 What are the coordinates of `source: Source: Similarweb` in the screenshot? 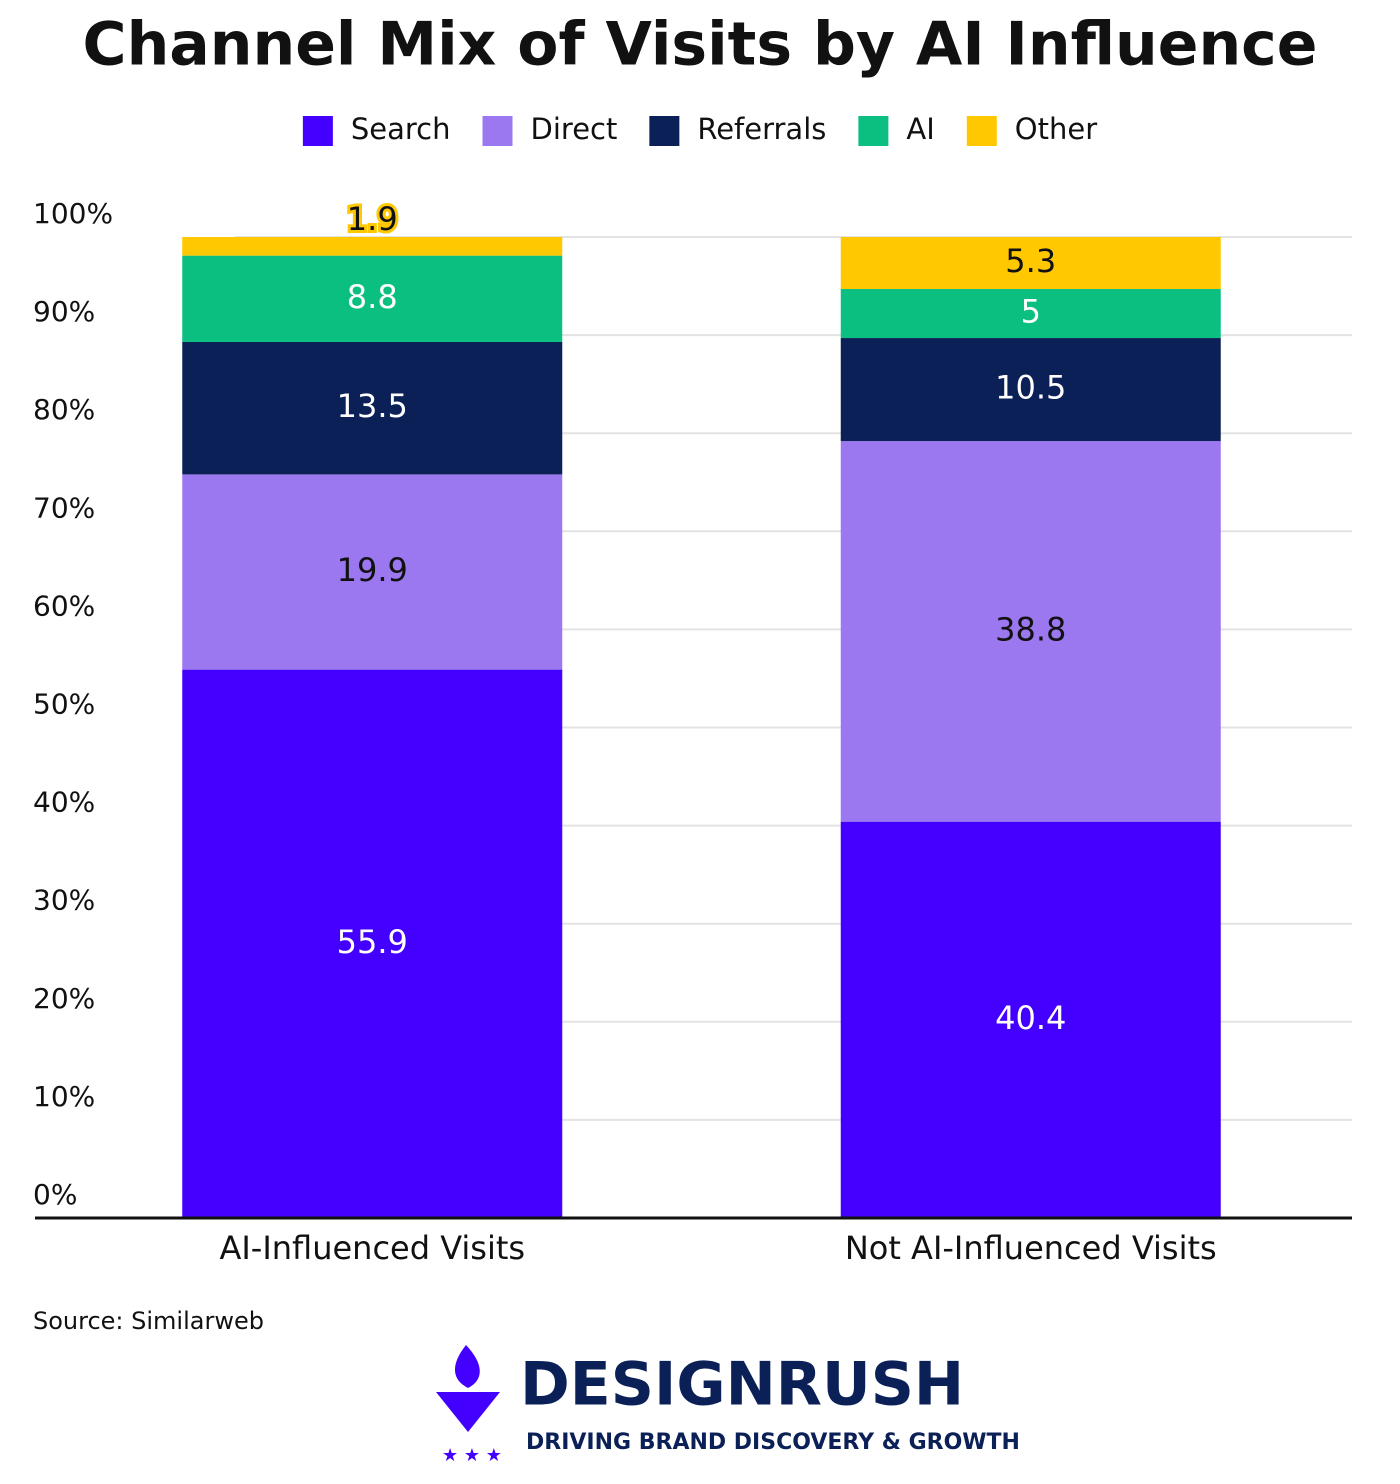 It's located at (148, 1321).